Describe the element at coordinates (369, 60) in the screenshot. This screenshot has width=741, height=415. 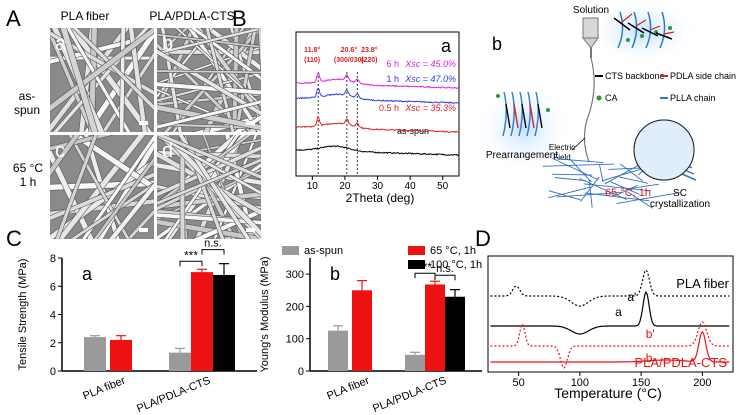
I see `xrd-peak-hkl: (220)` at that location.